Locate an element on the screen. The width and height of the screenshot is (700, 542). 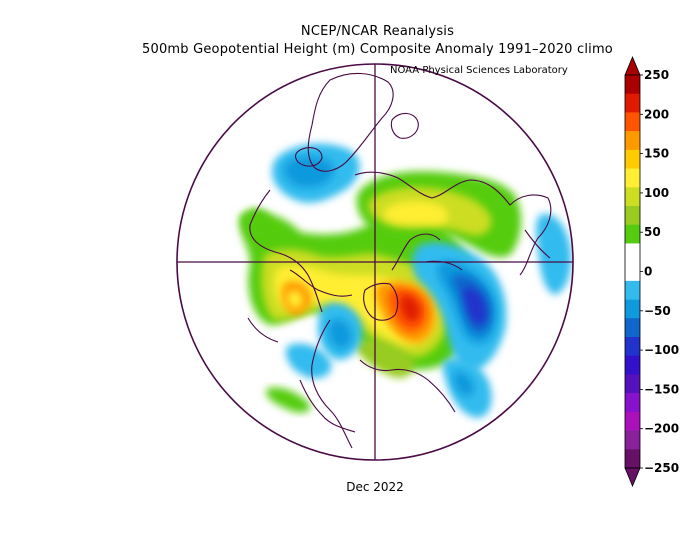
colorbar-tick-label: −150 is located at coordinates (661, 389).